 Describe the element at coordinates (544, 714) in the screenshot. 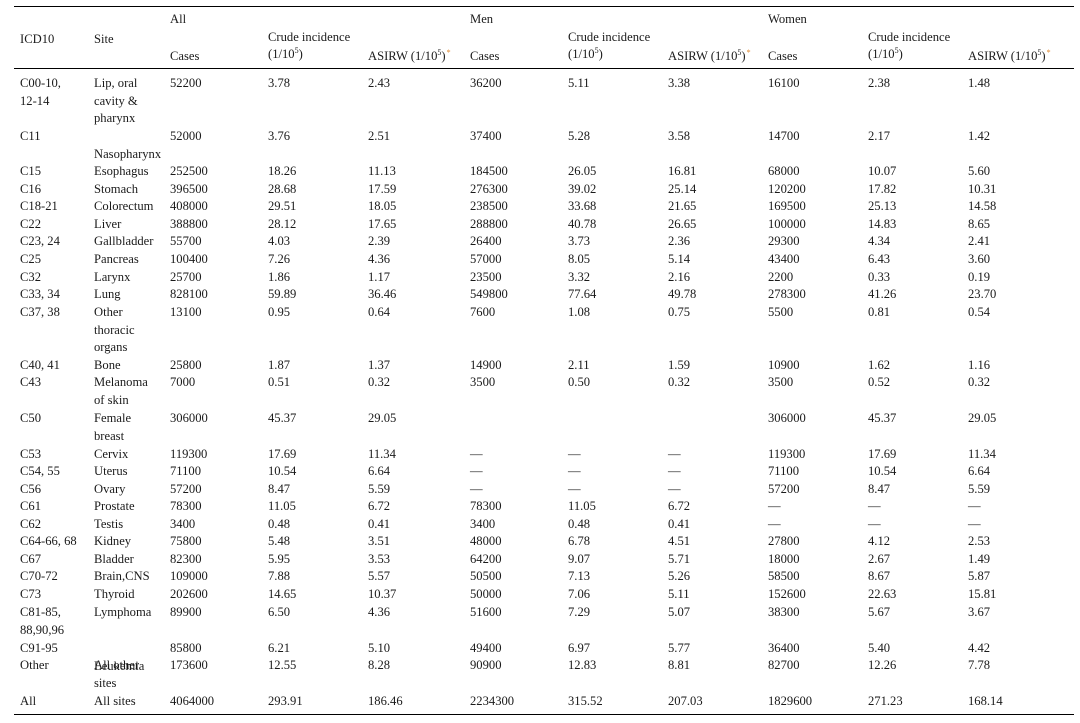

I see `bottom-rule` at that location.